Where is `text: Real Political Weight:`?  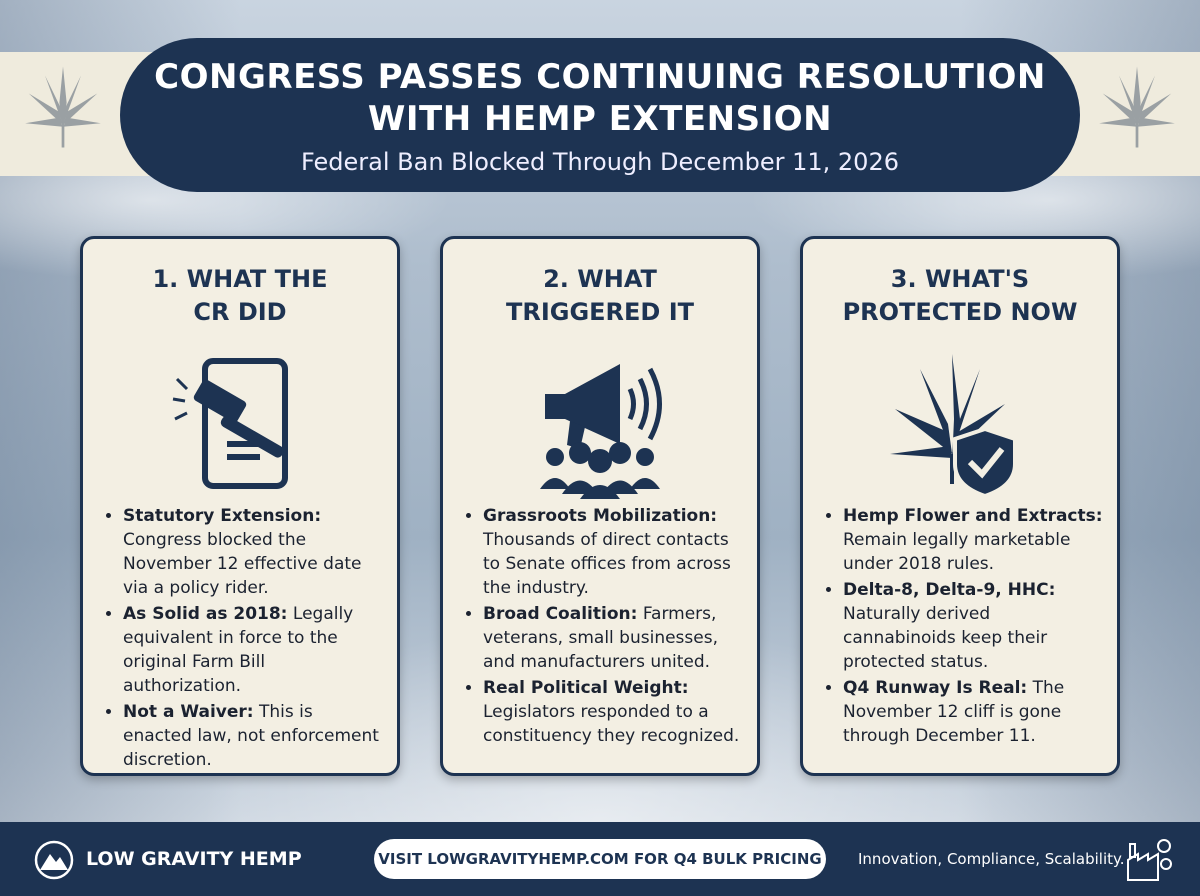
text: Real Political Weight: is located at coordinates (586, 688).